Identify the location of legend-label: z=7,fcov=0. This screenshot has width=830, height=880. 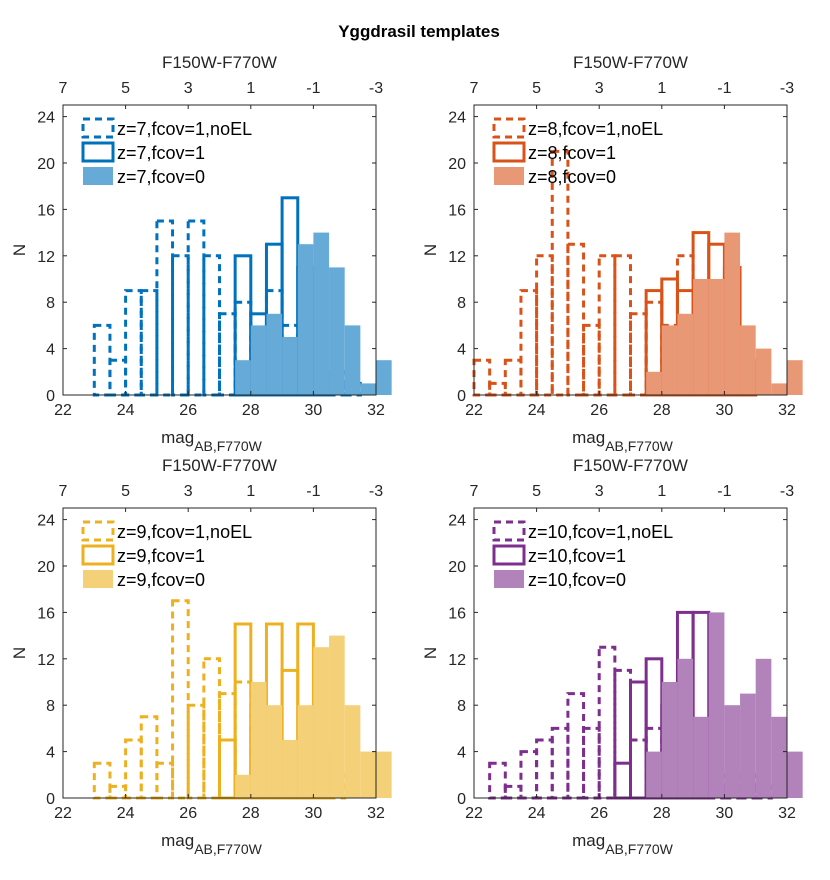
(161, 177).